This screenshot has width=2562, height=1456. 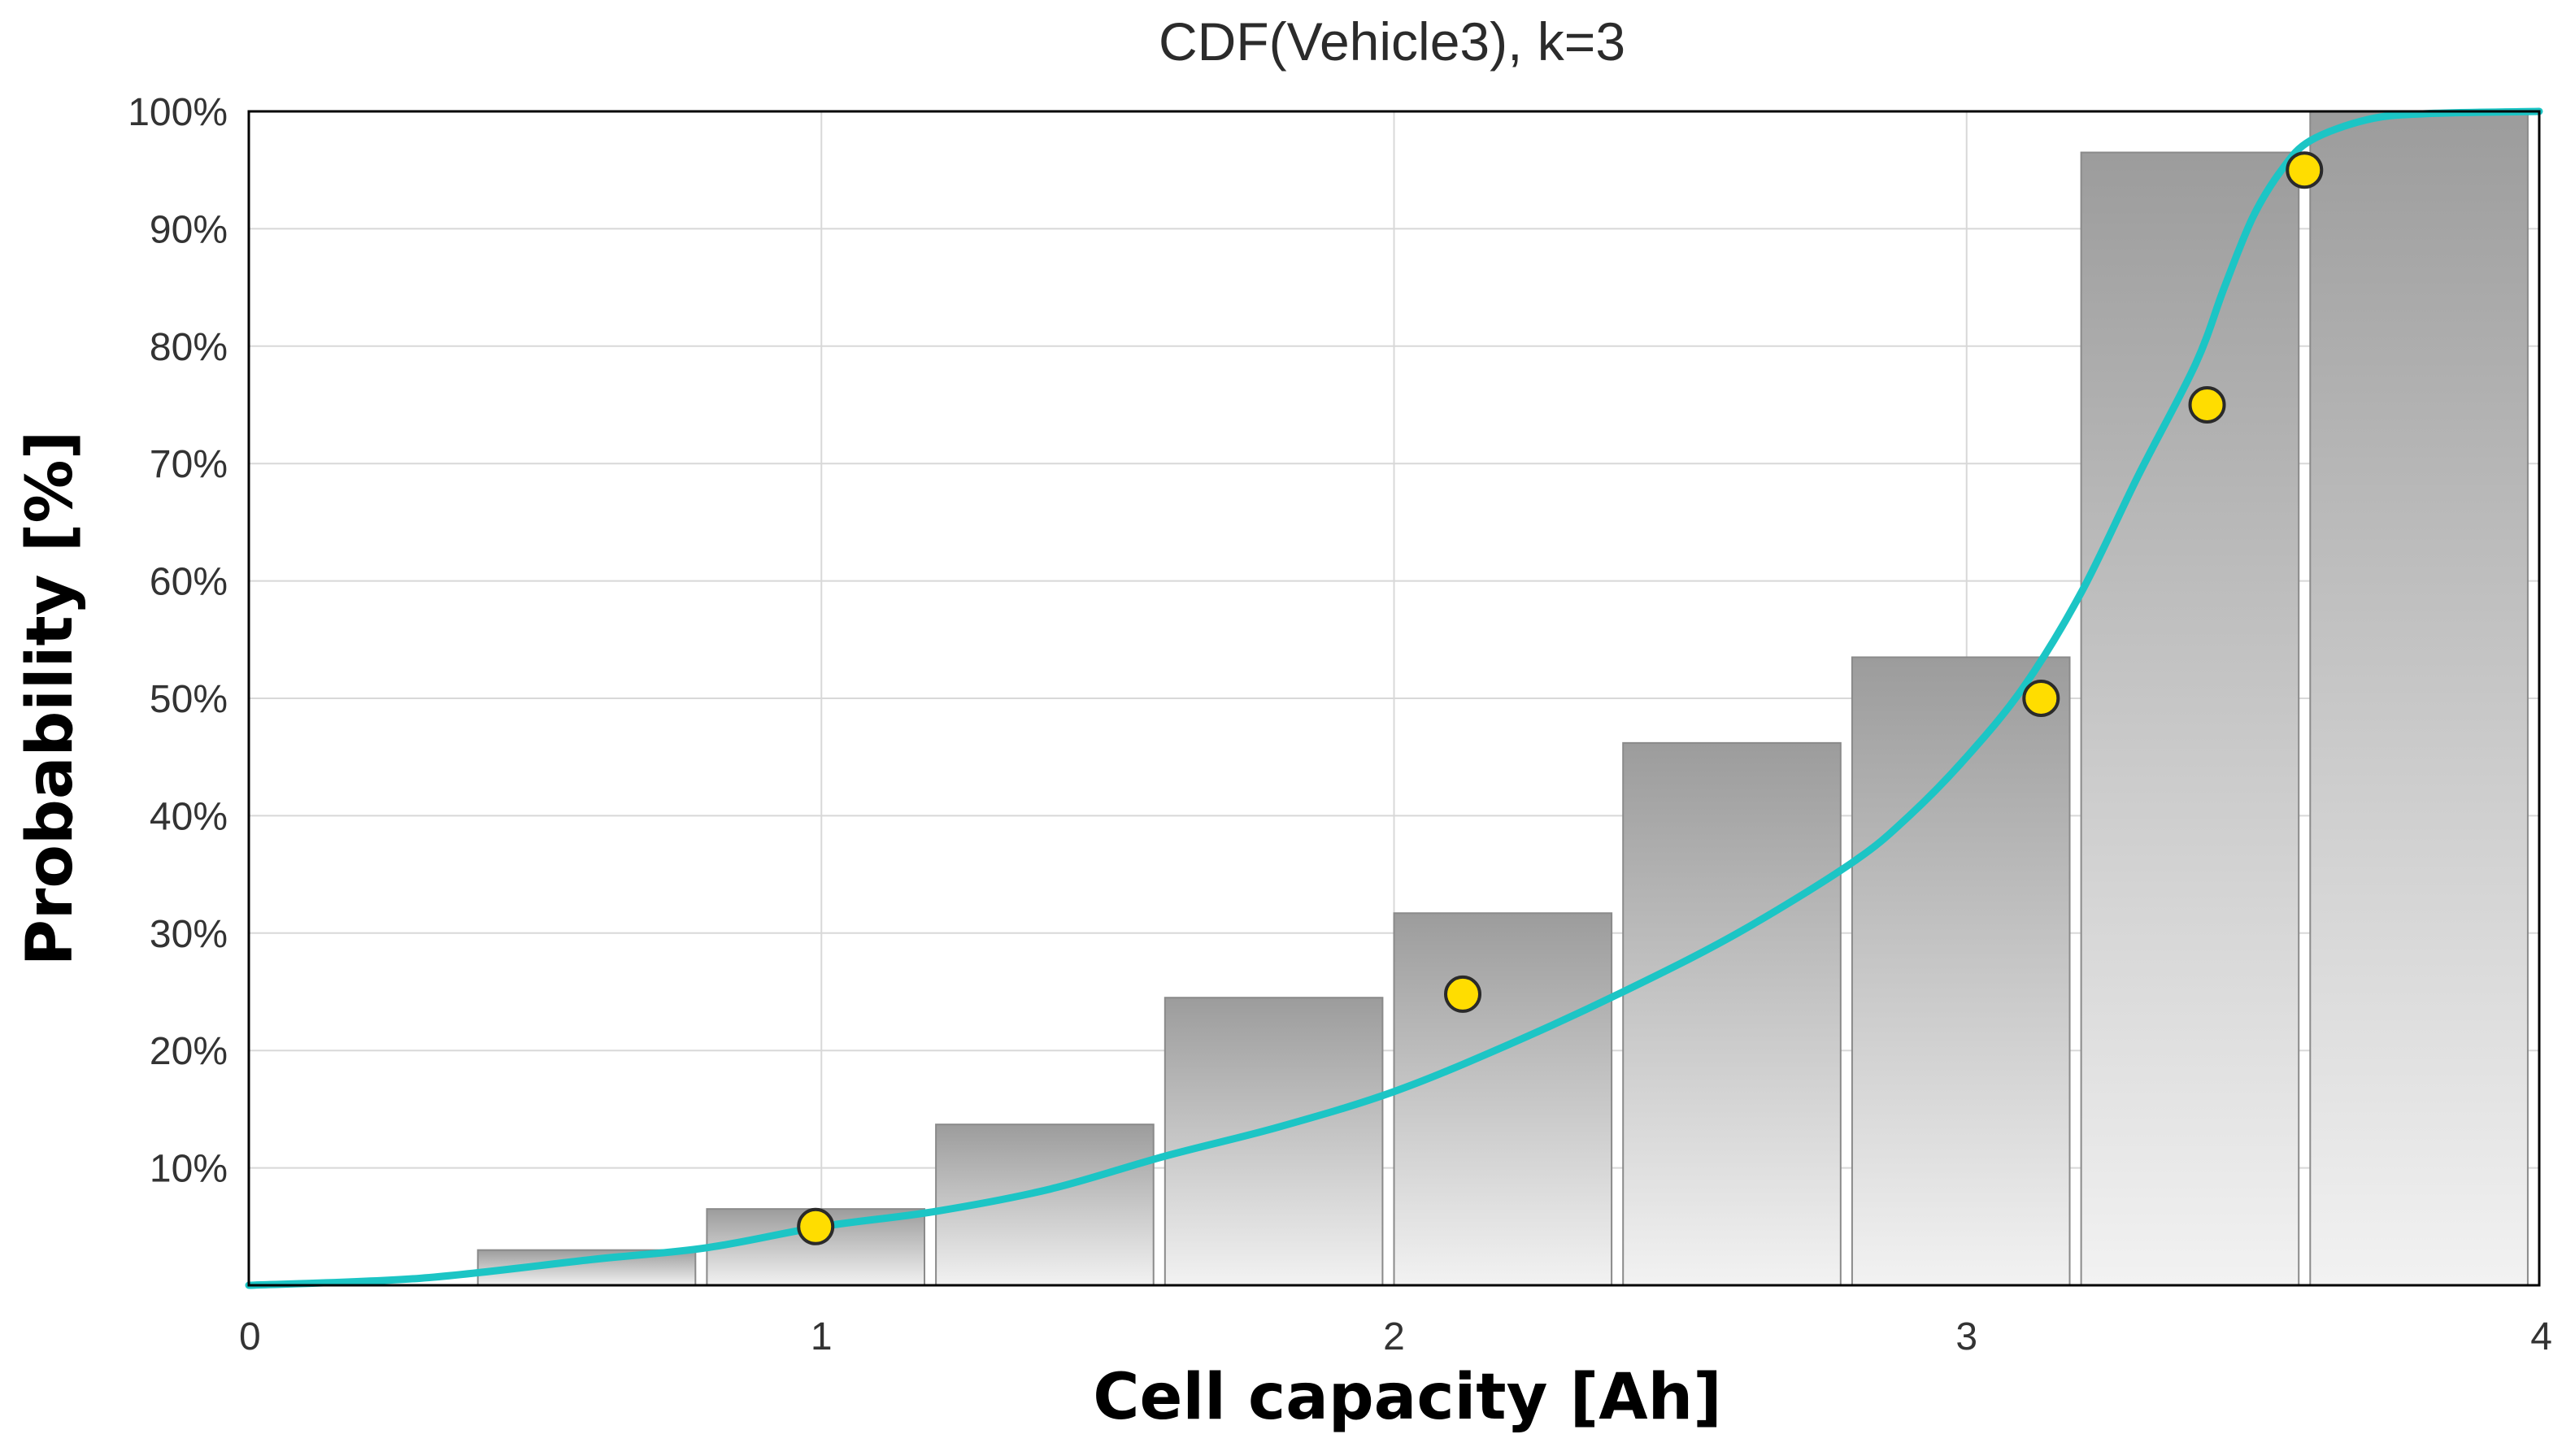 What do you see at coordinates (50, 699) in the screenshot?
I see `y-axis-label: Probability [%]` at bounding box center [50, 699].